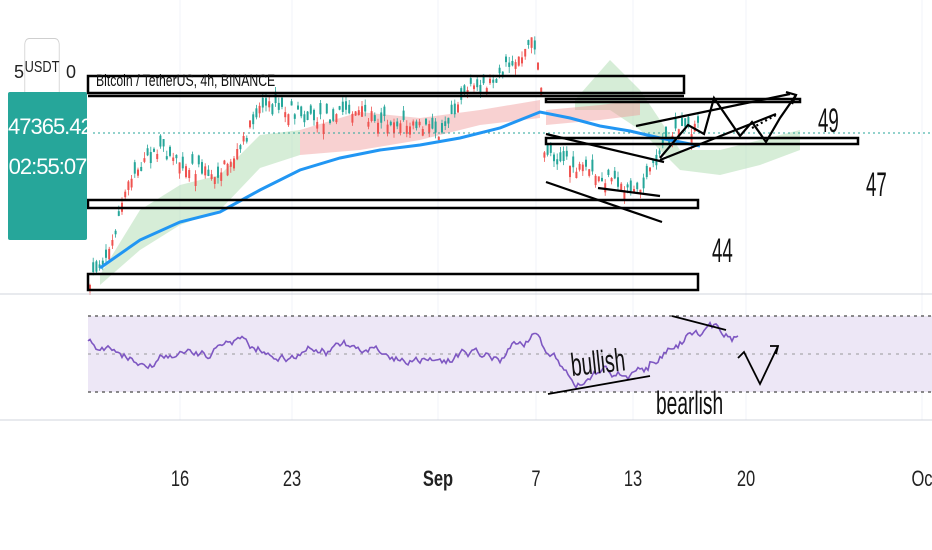  Describe the element at coordinates (413, 355) in the screenshot. I see `rsi-line` at that location.